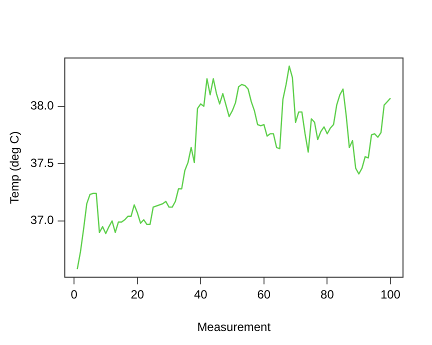 The image size is (432, 345). I want to click on x-tick-label: 100, so click(390, 295).